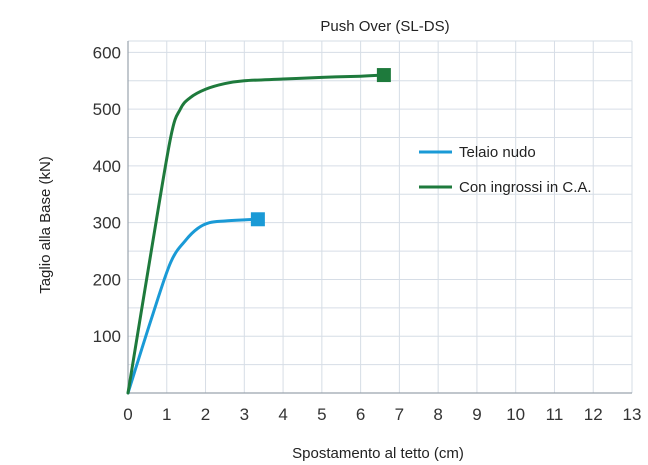  What do you see at coordinates (384, 26) in the screenshot?
I see `chart-title: Push Over (SL-DS)` at bounding box center [384, 26].